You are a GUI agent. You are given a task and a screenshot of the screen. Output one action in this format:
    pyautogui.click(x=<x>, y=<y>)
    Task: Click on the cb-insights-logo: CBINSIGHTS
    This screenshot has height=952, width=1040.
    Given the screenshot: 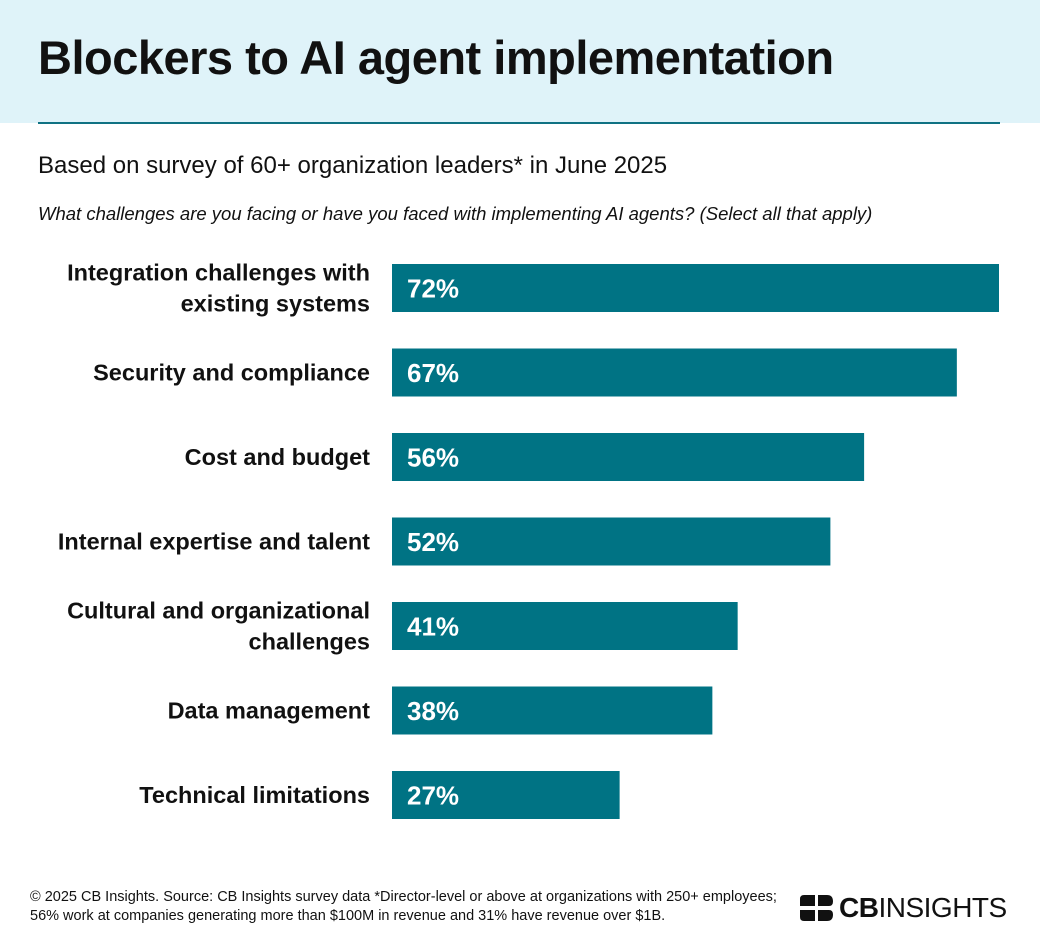 What is the action you would take?
    pyautogui.click(x=903, y=908)
    